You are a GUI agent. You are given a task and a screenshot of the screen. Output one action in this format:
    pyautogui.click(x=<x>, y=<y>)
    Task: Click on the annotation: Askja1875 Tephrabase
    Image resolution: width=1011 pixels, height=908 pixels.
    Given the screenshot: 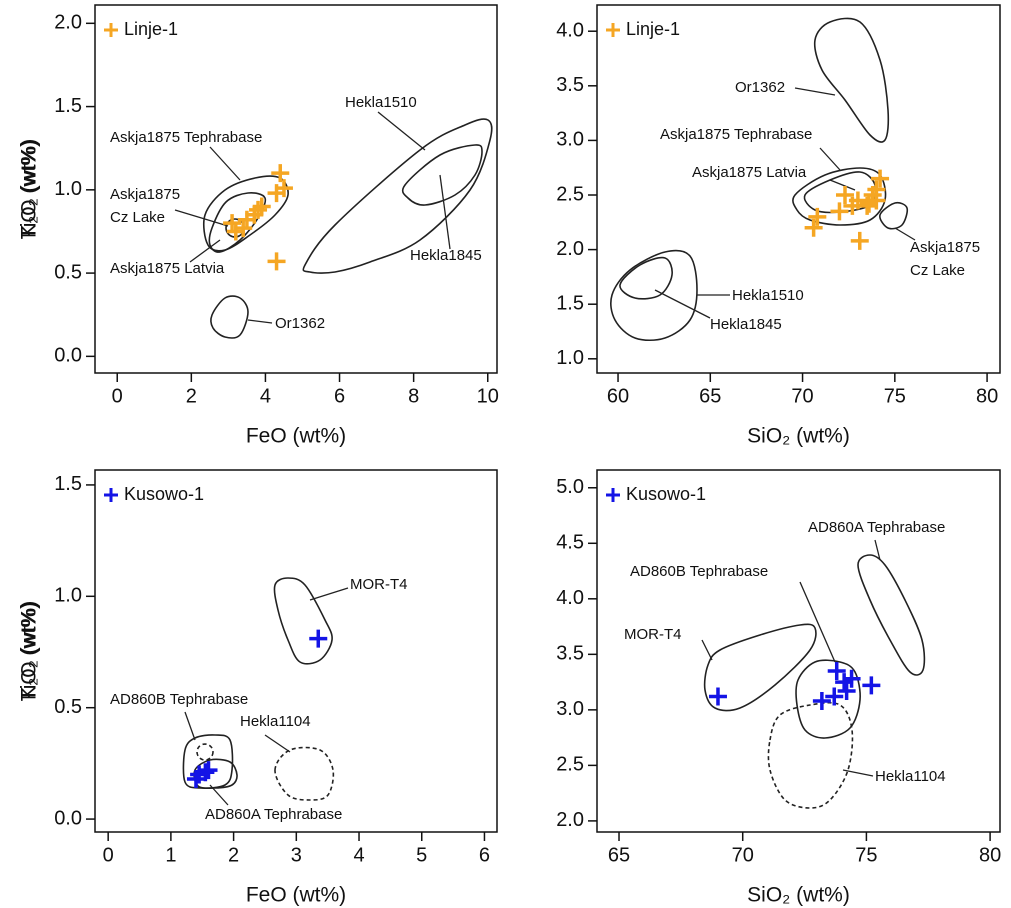 What is the action you would take?
    pyautogui.click(x=186, y=137)
    